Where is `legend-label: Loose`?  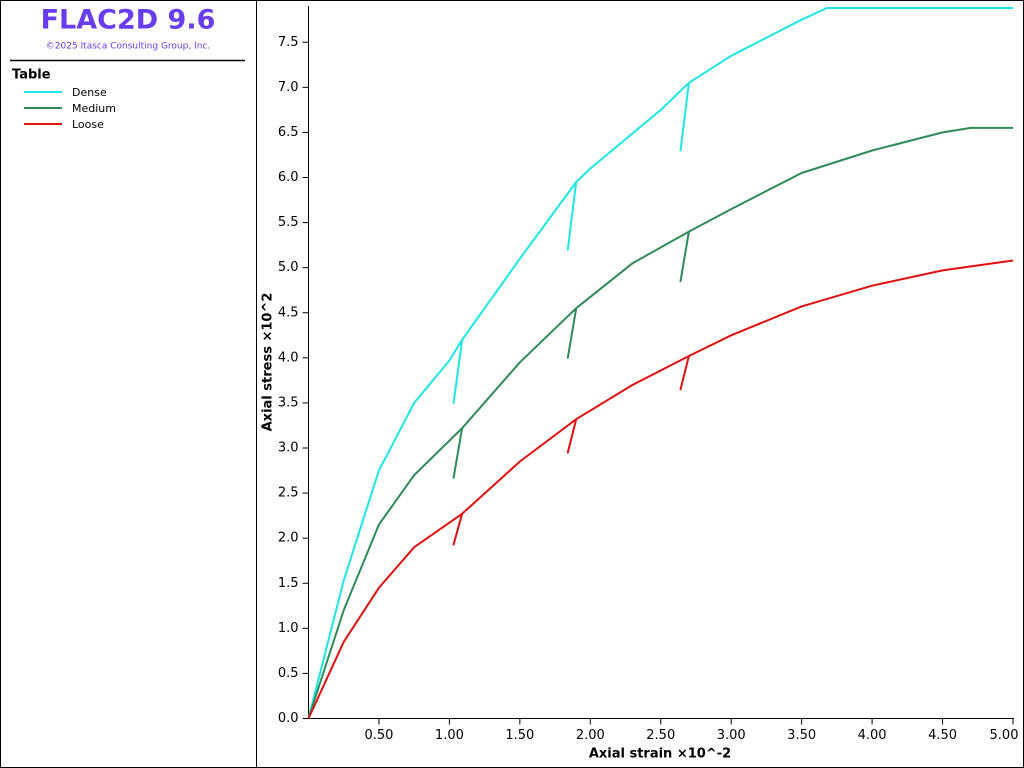 legend-label: Loose is located at coordinates (88, 124).